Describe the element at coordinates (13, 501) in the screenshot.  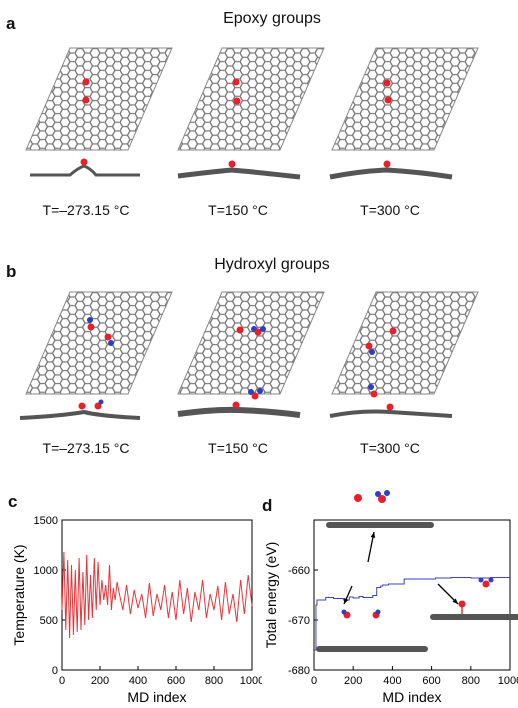
I see `panel-letter-c: c` at that location.